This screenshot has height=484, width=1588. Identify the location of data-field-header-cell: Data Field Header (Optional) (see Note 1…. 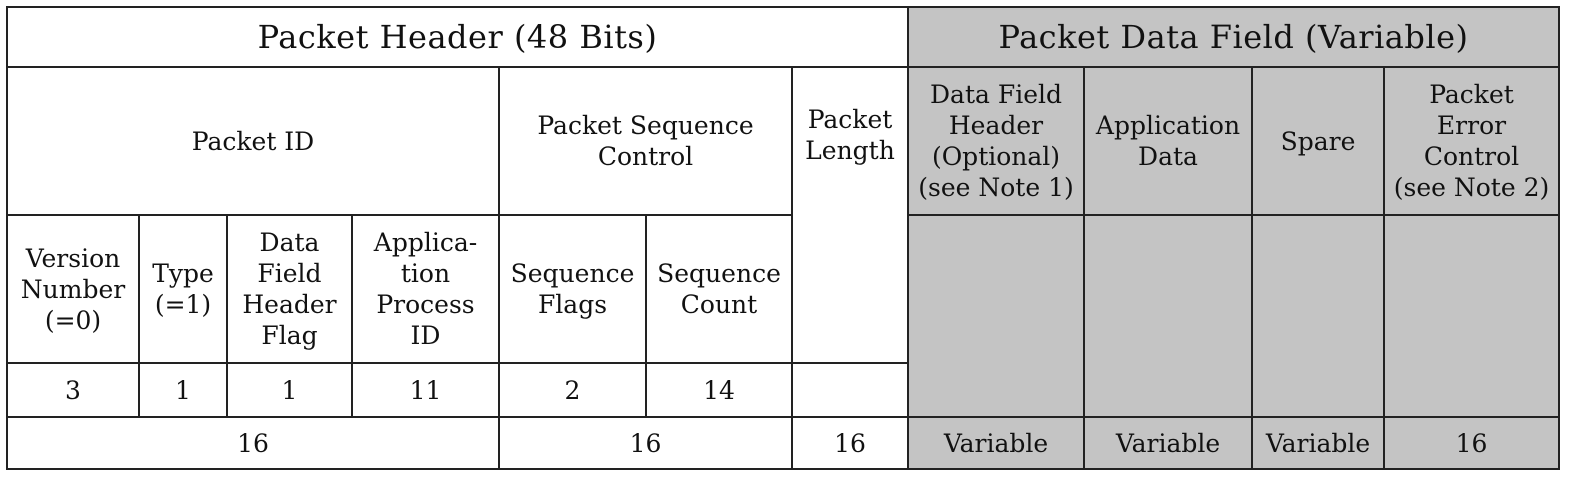
(996, 141).